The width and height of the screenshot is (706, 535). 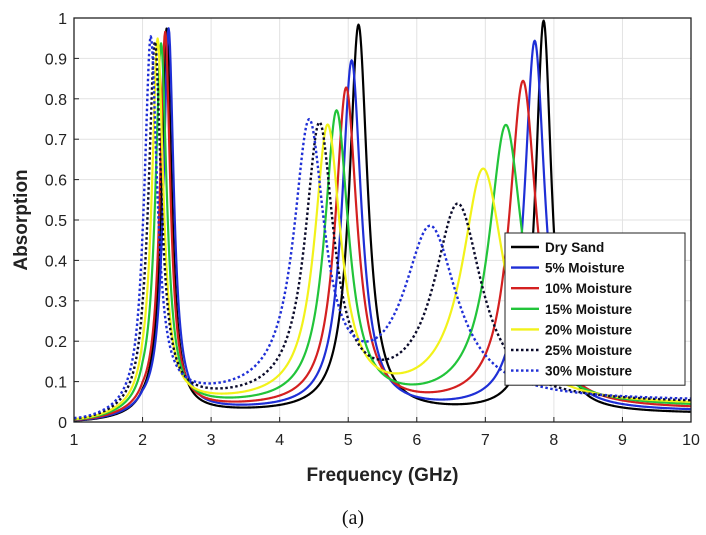 What do you see at coordinates (485, 440) in the screenshot?
I see `x-tick-label: 7` at bounding box center [485, 440].